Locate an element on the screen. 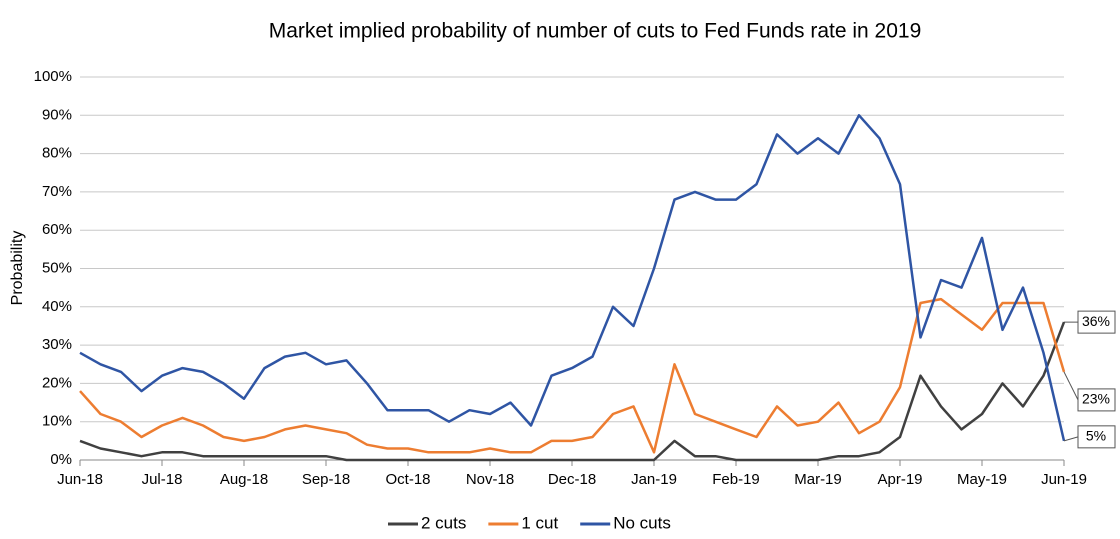 The height and width of the screenshot is (539, 1120). x-tick-label: Sep-18 is located at coordinates (326, 479).